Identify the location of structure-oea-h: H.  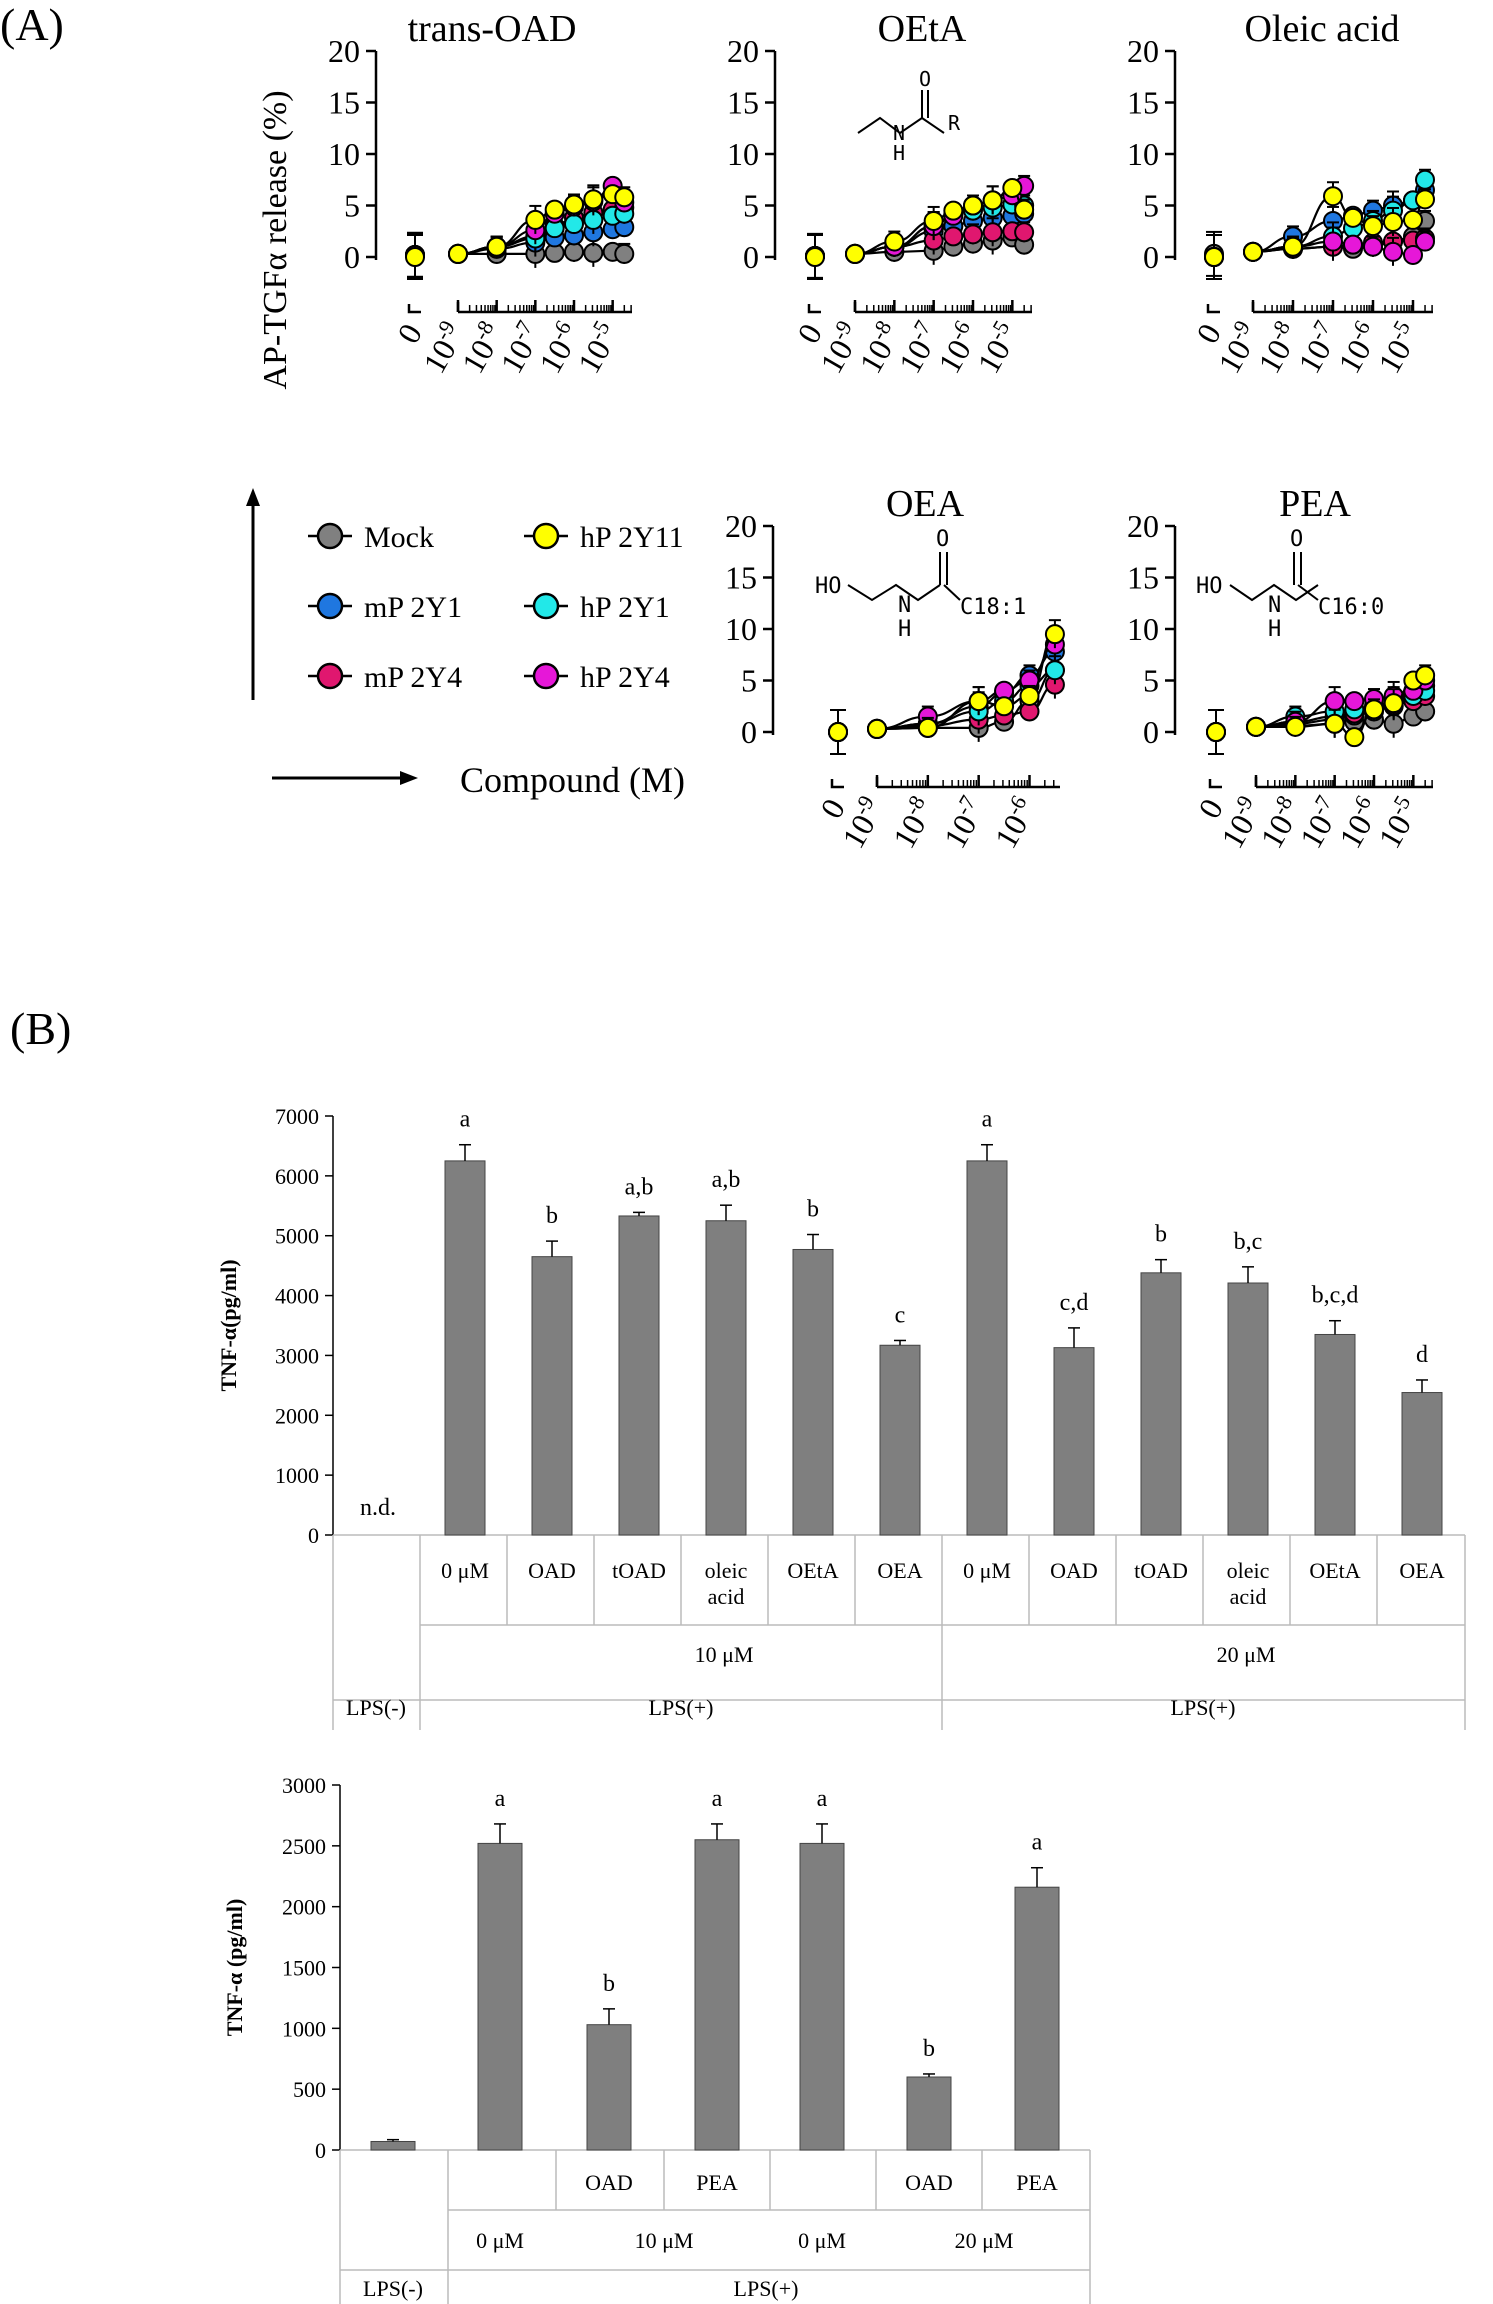
(904, 629).